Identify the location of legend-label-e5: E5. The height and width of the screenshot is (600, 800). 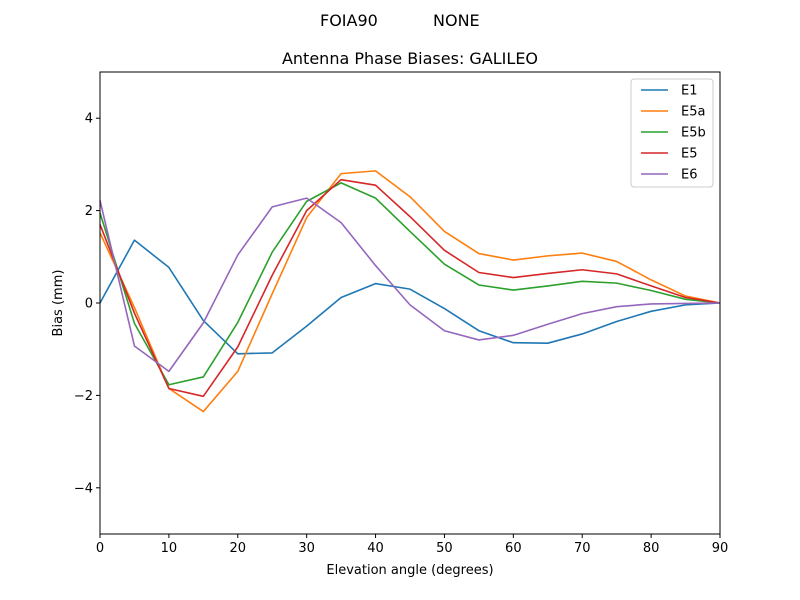
(689, 154).